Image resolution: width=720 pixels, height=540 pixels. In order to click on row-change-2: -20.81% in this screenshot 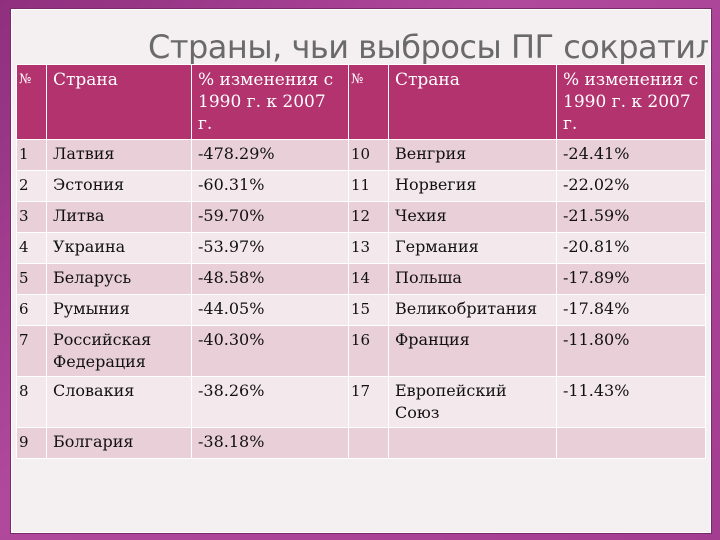, I will do `click(631, 248)`.